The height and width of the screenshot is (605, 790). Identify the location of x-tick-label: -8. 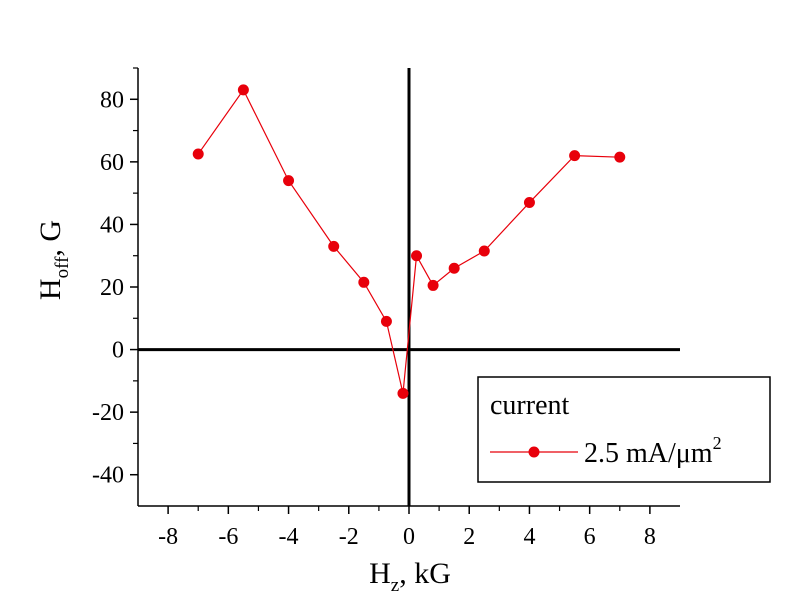
(168, 537).